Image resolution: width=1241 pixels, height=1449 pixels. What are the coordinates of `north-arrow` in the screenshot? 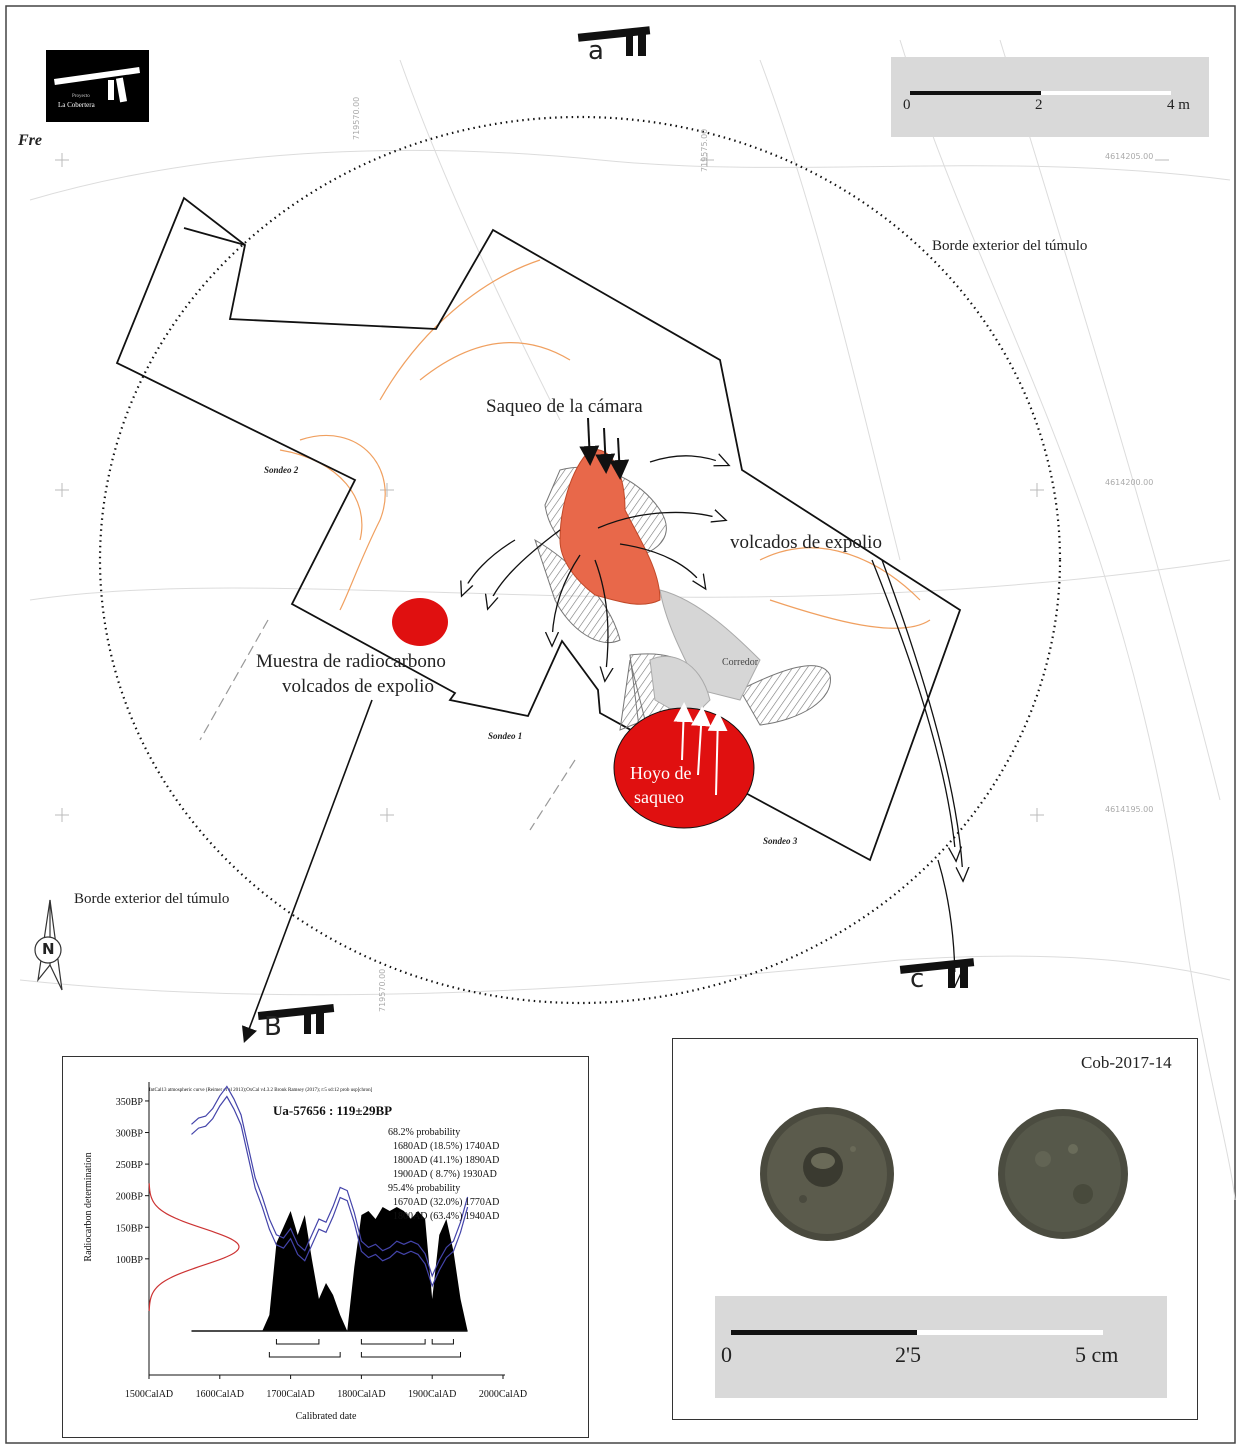 It's located at (48, 945).